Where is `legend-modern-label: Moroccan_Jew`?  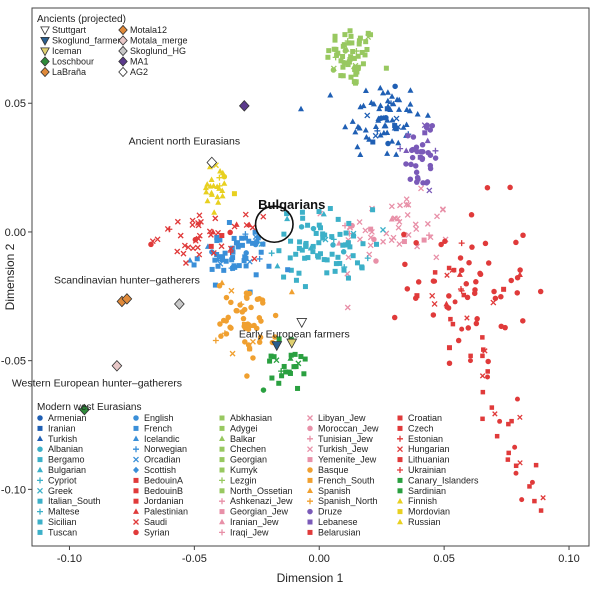 legend-modern-label: Moroccan_Jew is located at coordinates (348, 428).